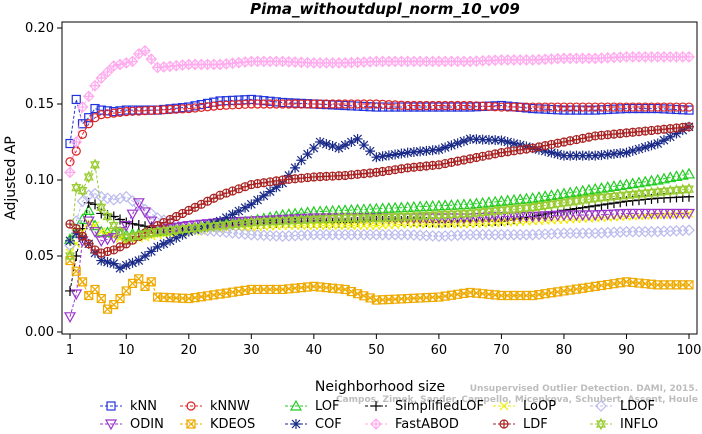 The width and height of the screenshot is (702, 434). What do you see at coordinates (11, 178) in the screenshot?
I see `y-axis-label: Adjusted AP` at bounding box center [11, 178].